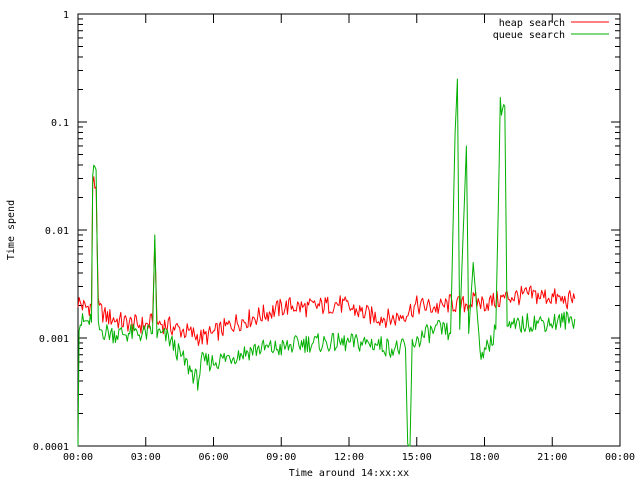 This screenshot has height=480, width=640. Describe the element at coordinates (281, 457) in the screenshot. I see `x-tick-label: 09:00` at that location.